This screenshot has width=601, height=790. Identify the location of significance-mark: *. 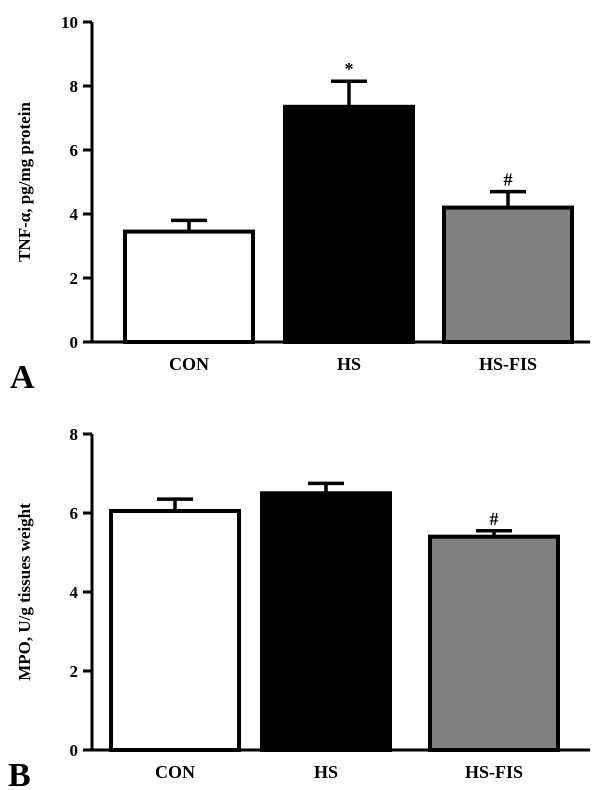
(349, 69).